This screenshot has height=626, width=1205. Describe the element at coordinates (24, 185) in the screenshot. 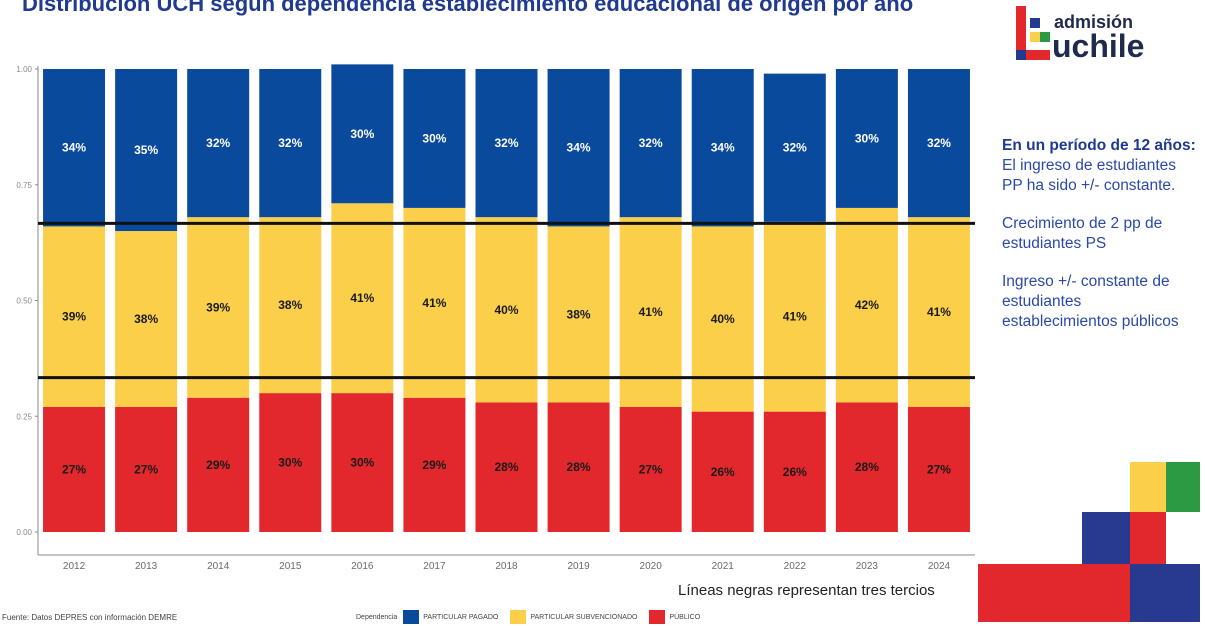

I see `y-tick-label: 0.75` at that location.